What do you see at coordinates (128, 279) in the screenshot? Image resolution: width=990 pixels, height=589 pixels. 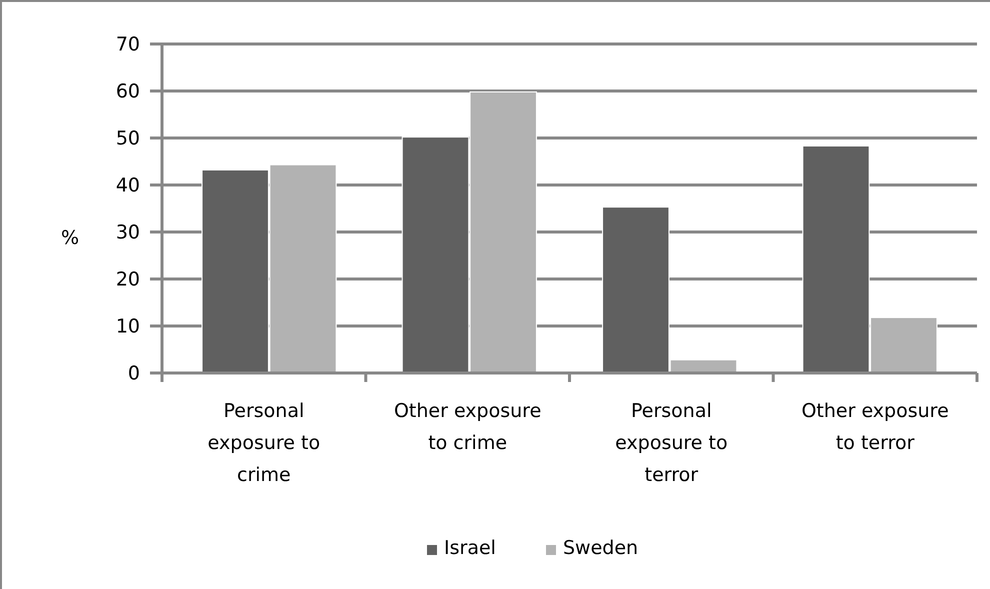 I see `y-tick-label: 20` at bounding box center [128, 279].